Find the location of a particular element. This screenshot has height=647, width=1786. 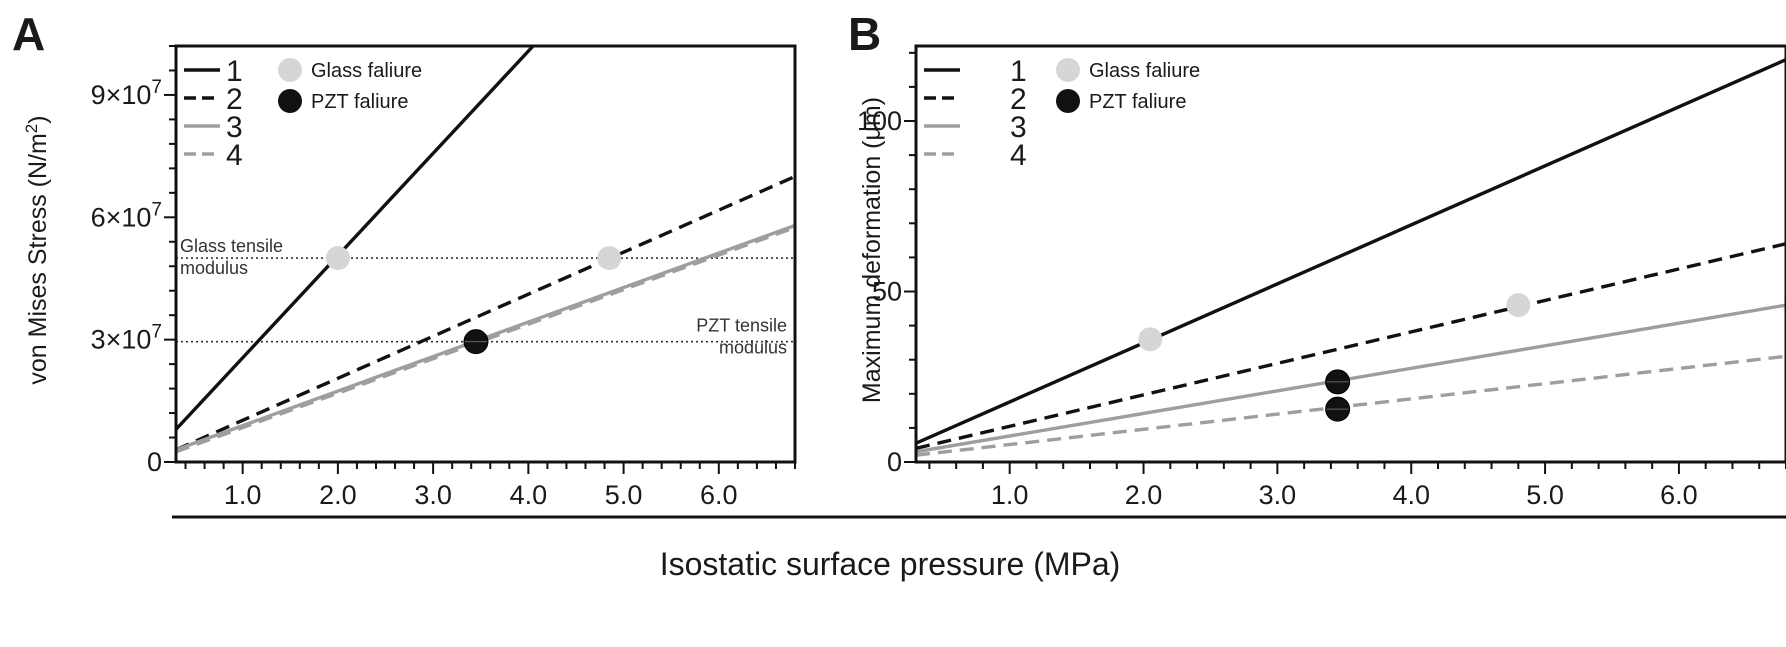

panel-a-reference-line-label: PZT tensile is located at coordinates (741, 326).